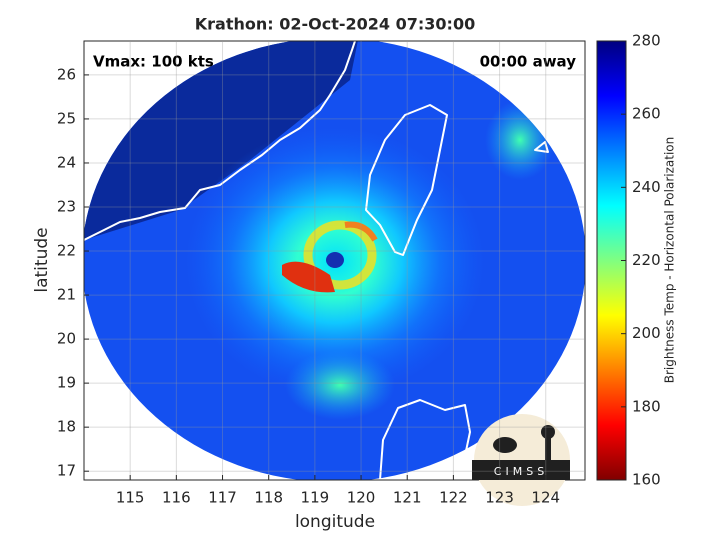  What do you see at coordinates (66, 207) in the screenshot?
I see `y-tick-label: 23` at bounding box center [66, 207].